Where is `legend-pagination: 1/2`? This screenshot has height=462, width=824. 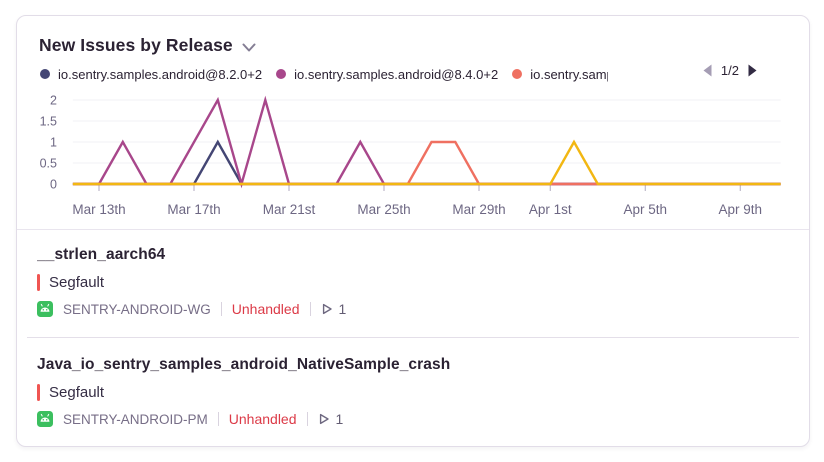 legend-pagination: 1/2 is located at coordinates (726, 70).